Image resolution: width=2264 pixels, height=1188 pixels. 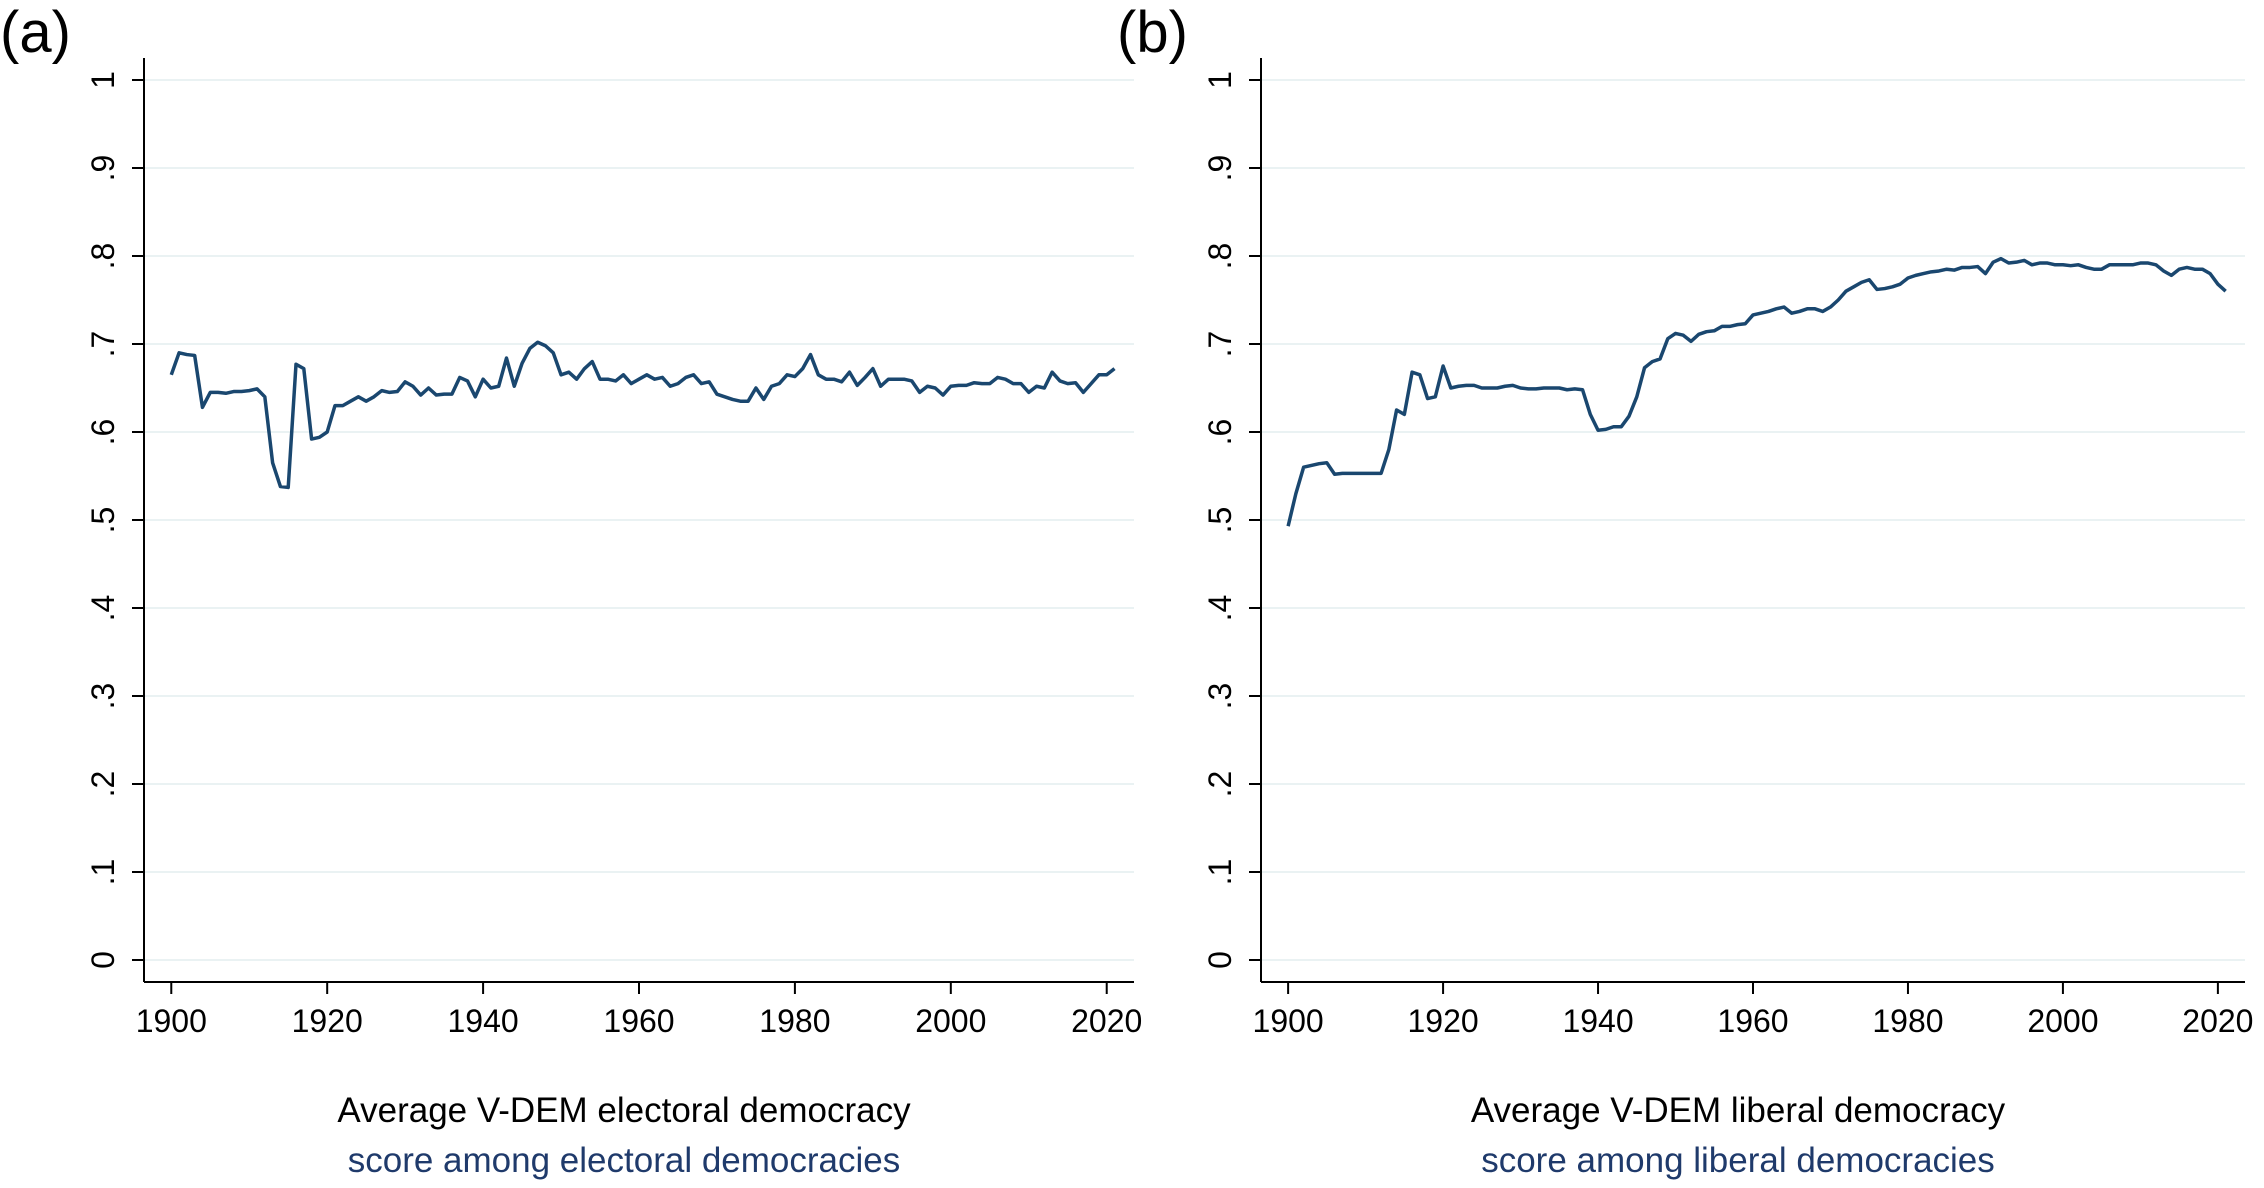 What do you see at coordinates (624, 1160) in the screenshot?
I see `x-axis-subtitle: score among electoral democracies` at bounding box center [624, 1160].